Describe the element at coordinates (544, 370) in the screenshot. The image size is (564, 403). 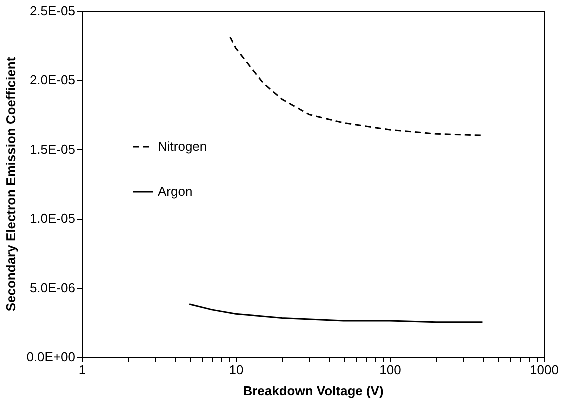
I see `x-tick-label: 1000` at that location.